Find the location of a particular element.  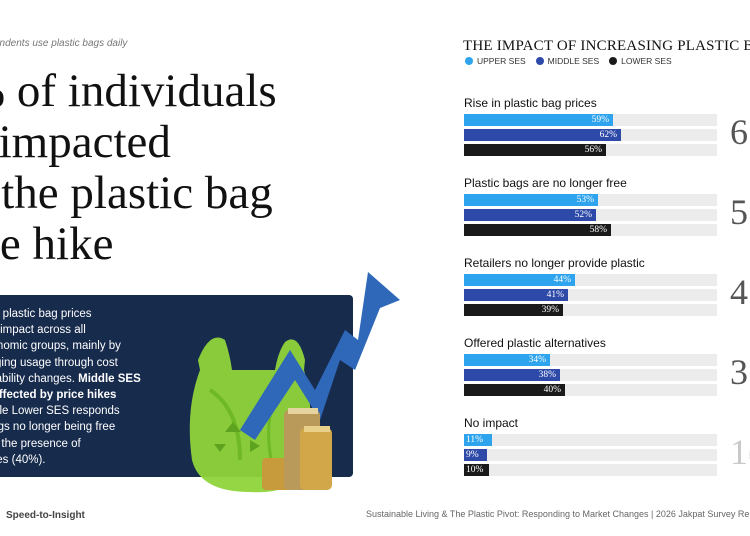

legend-middle: MIDDLE SES is located at coordinates (567, 61).